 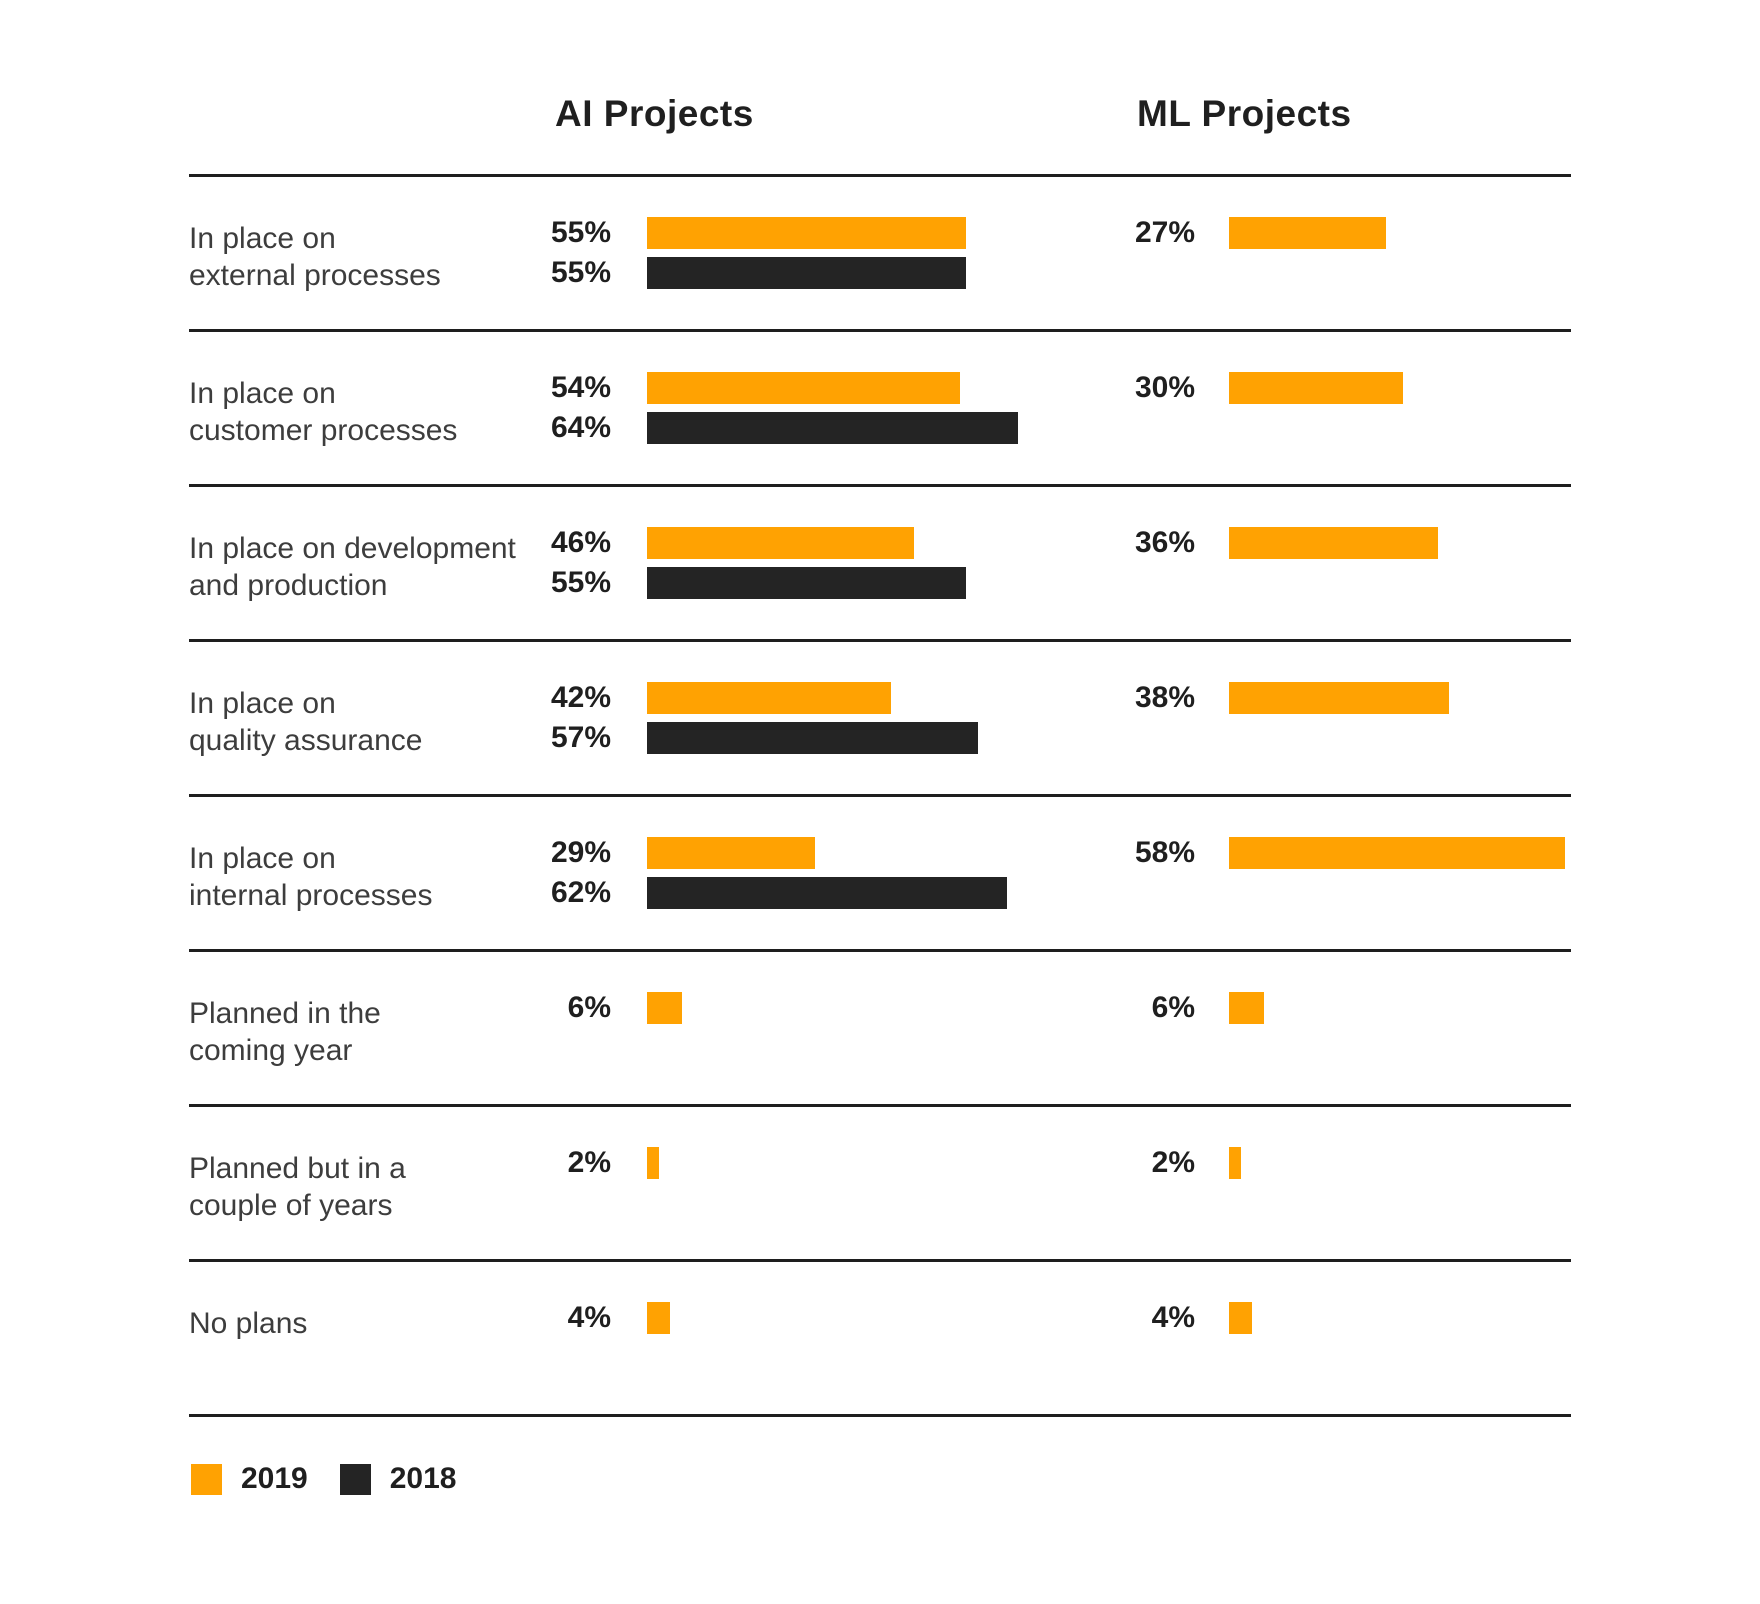 I want to click on ml-value-labels: 30%, so click(x=1152, y=388).